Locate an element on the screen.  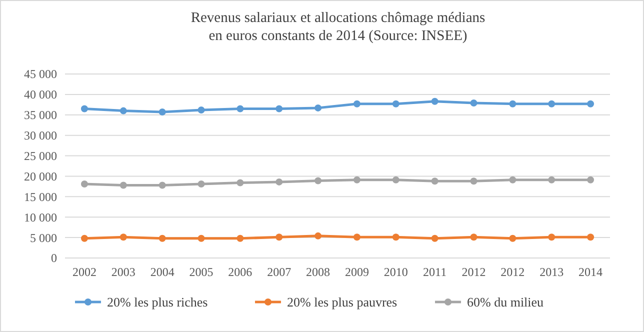
y-tick-label: 5 000 is located at coordinates (43, 237).